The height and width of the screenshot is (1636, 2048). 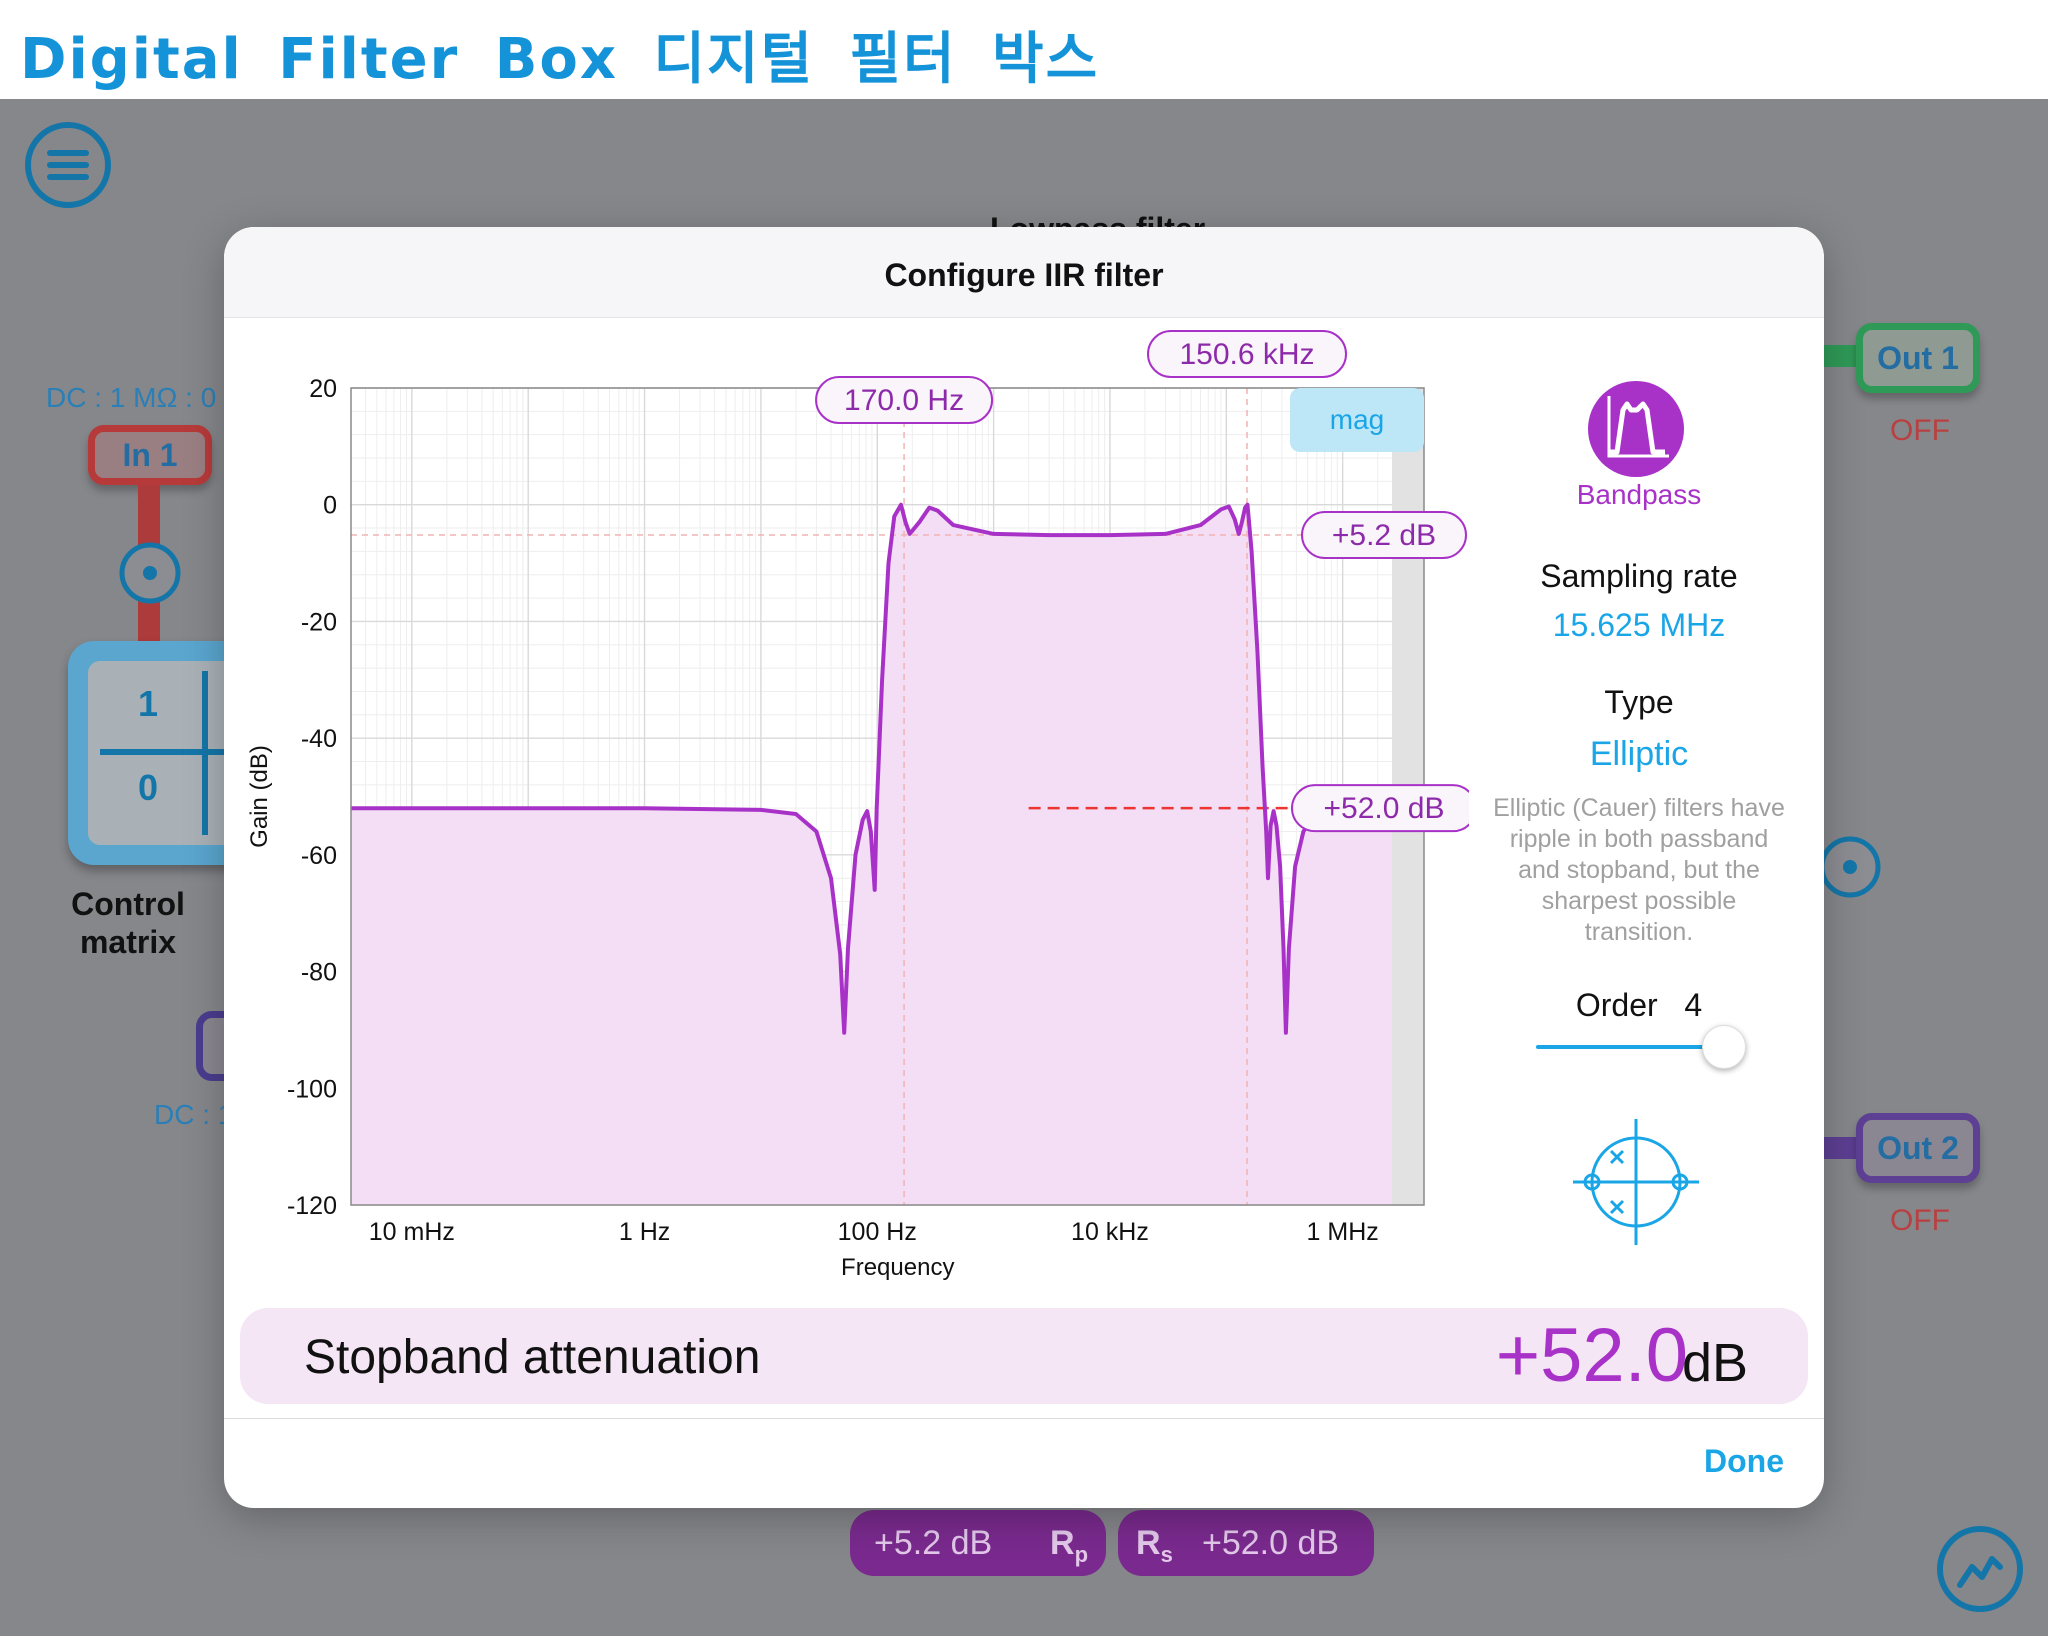 I want to click on high-cutoff-marker: 150.6 kHz, so click(x=1247, y=354).